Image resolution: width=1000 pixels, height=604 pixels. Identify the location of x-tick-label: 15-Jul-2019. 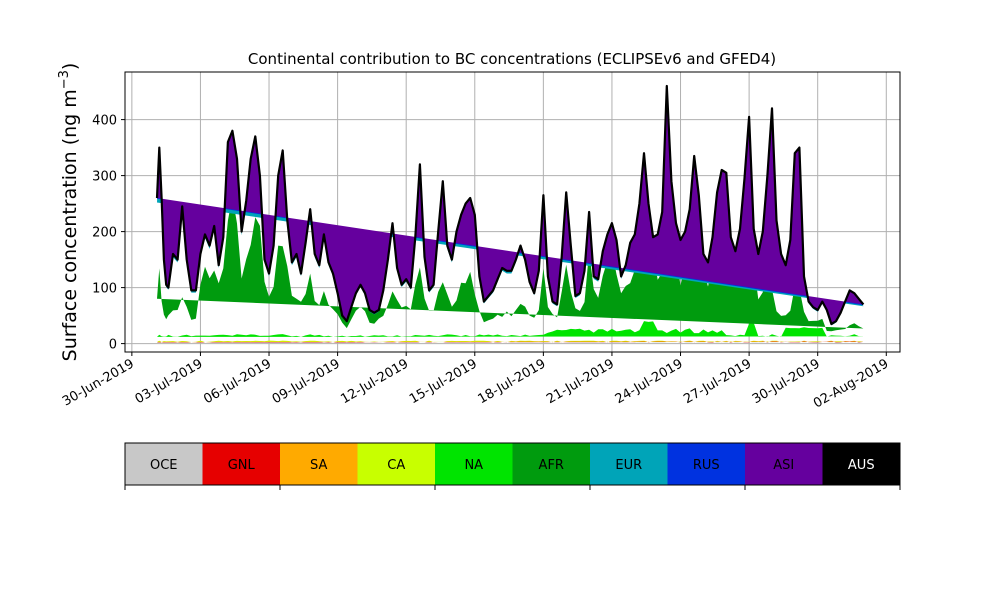
(443, 381).